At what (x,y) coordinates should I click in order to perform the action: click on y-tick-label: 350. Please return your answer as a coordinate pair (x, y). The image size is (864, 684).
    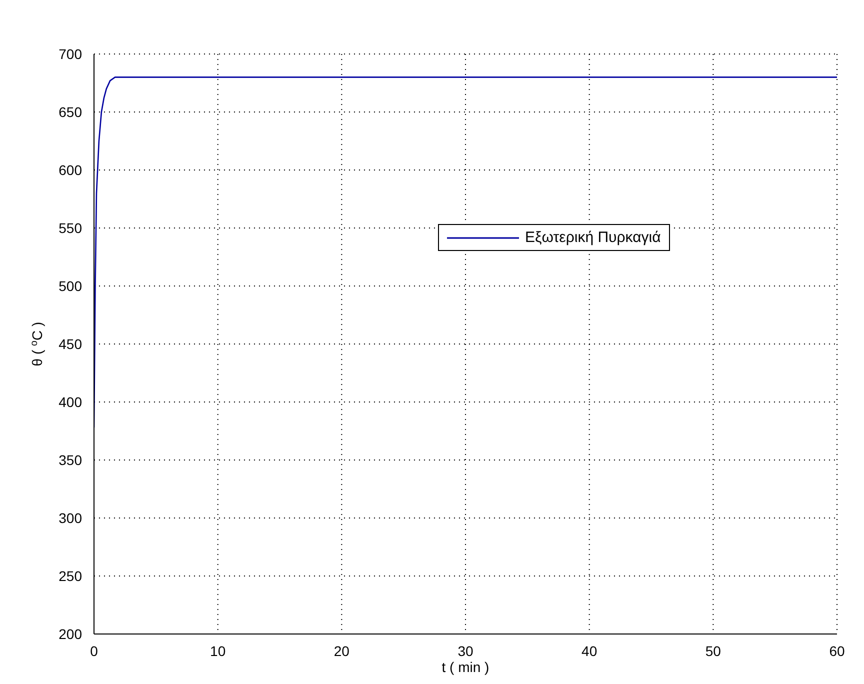
    Looking at the image, I should click on (70, 460).